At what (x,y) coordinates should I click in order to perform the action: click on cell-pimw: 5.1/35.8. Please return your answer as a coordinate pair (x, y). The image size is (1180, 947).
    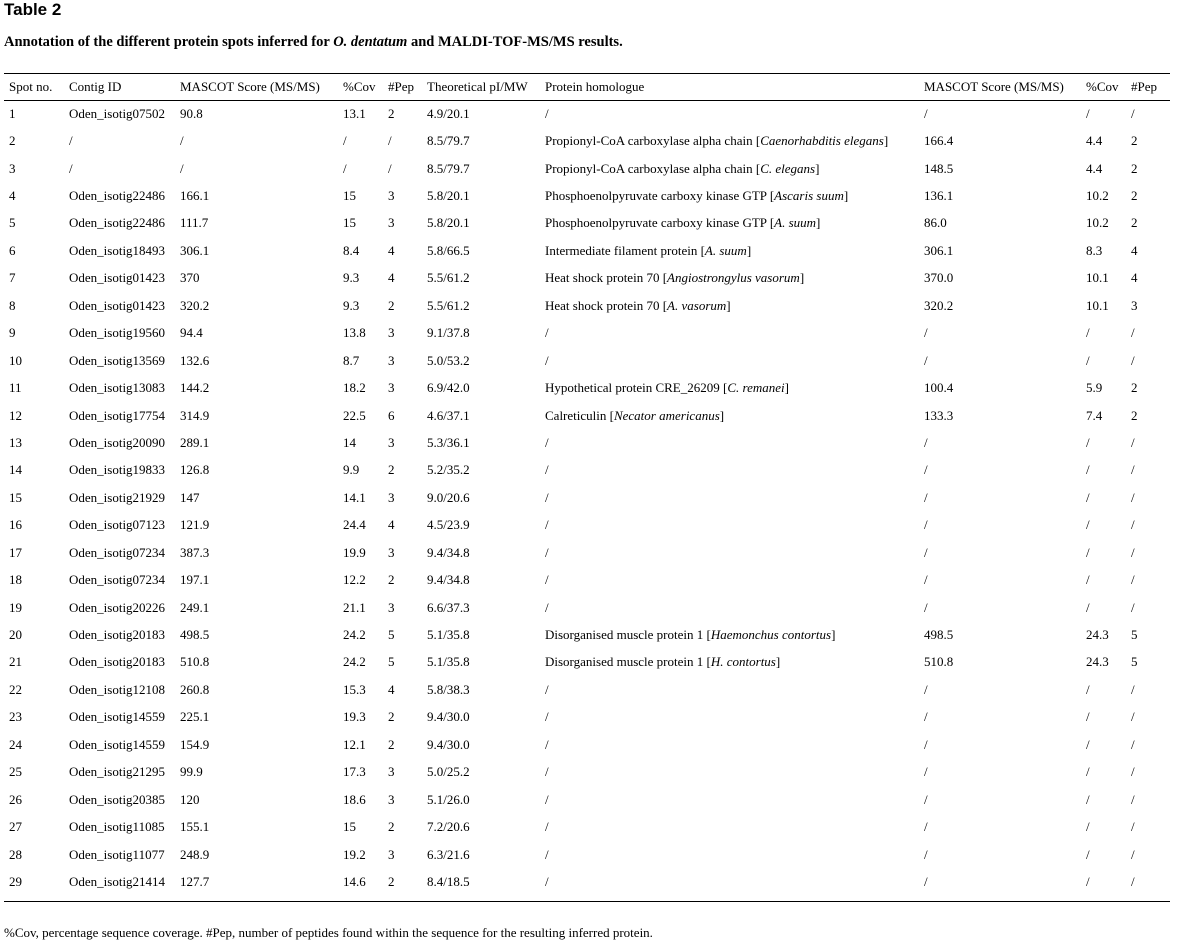
    Looking at the image, I should click on (448, 662).